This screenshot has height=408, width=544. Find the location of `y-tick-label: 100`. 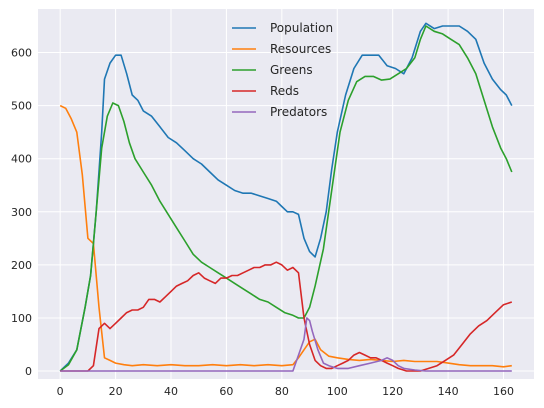

y-tick-label: 100 is located at coordinates (21, 318).